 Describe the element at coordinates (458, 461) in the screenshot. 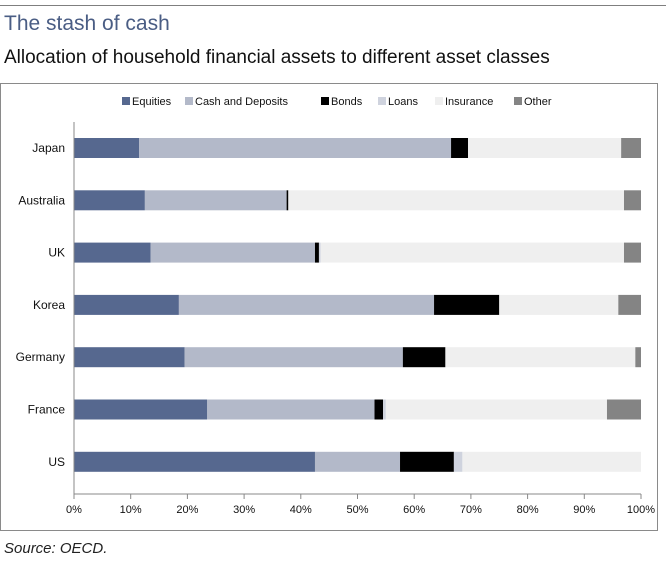

I see `bar-segment-us-loans` at that location.